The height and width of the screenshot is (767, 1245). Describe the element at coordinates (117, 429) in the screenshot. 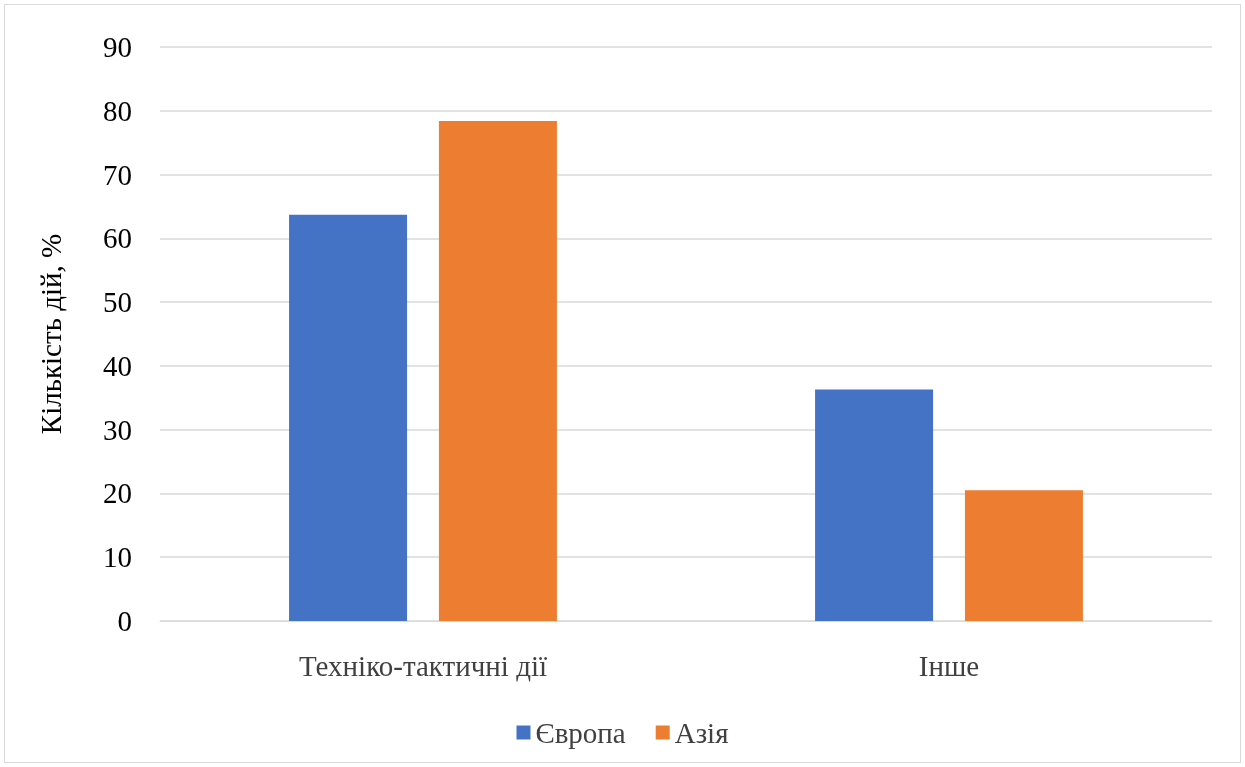

I see `y-tick-label: 30` at that location.